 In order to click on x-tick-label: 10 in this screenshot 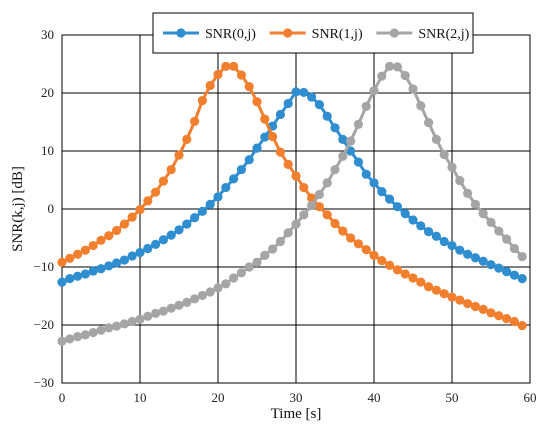, I will do `click(140, 397)`.